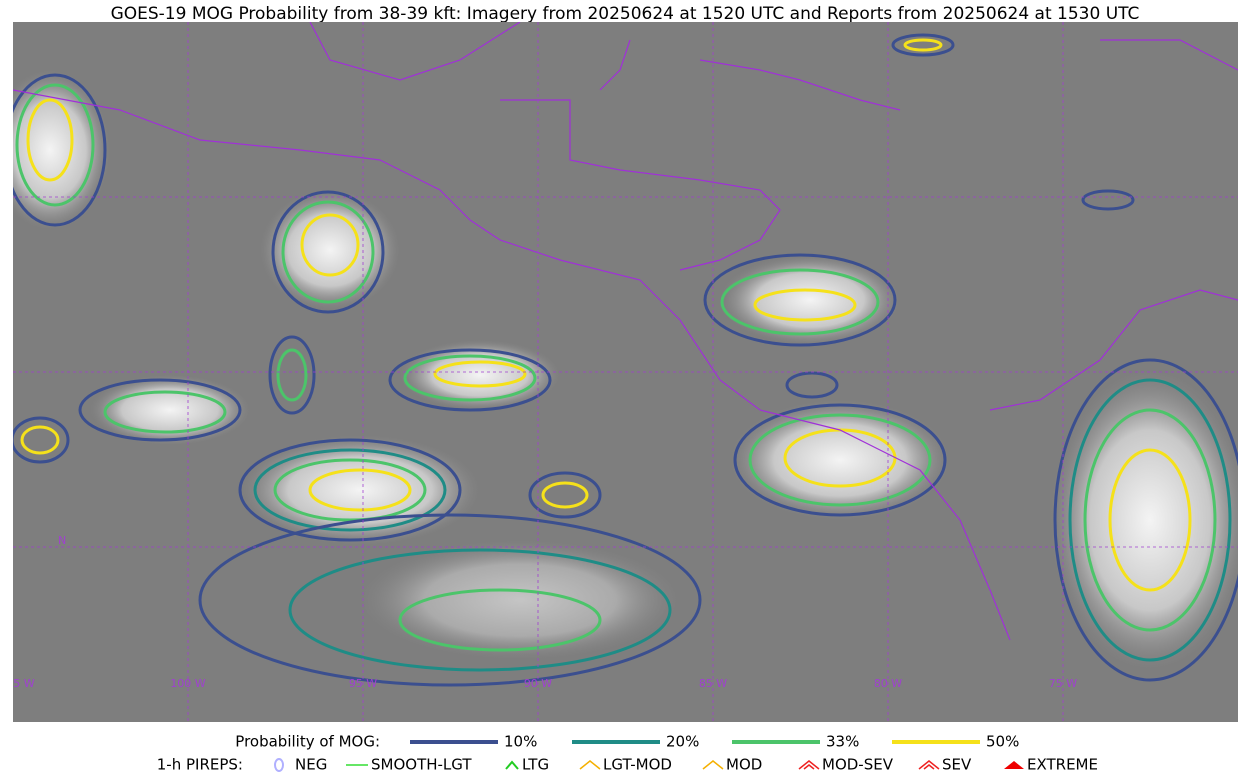 This screenshot has height=782, width=1250. Describe the element at coordinates (744, 765) in the screenshot. I see `legend-label: MOD` at that location.